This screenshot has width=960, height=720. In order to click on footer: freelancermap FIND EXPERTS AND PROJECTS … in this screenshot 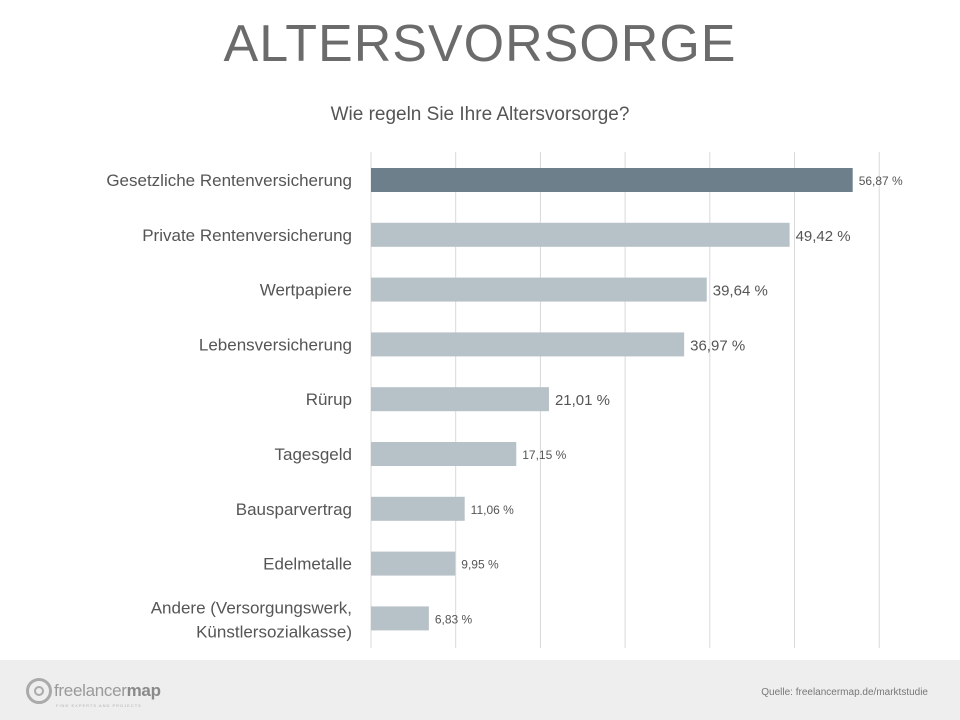, I will do `click(480, 690)`.